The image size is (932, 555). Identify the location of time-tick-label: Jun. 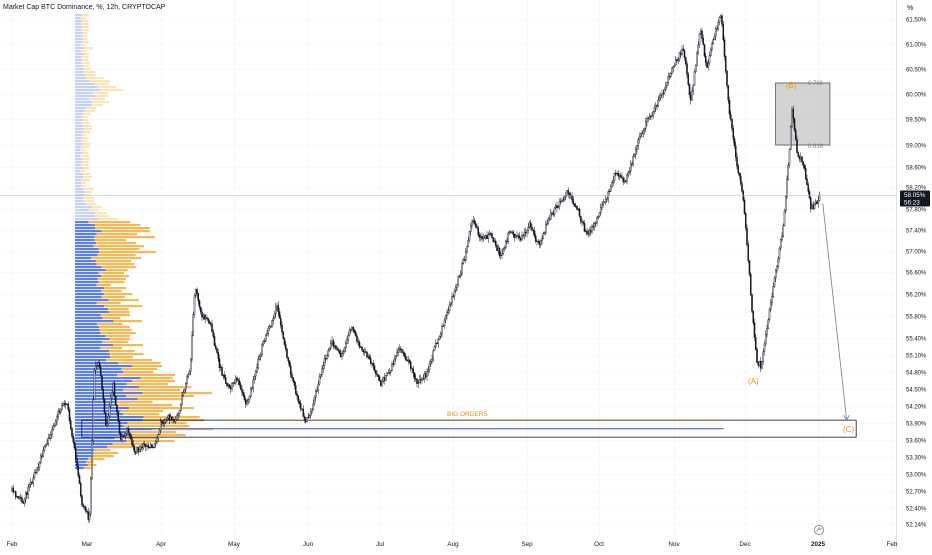
(308, 544).